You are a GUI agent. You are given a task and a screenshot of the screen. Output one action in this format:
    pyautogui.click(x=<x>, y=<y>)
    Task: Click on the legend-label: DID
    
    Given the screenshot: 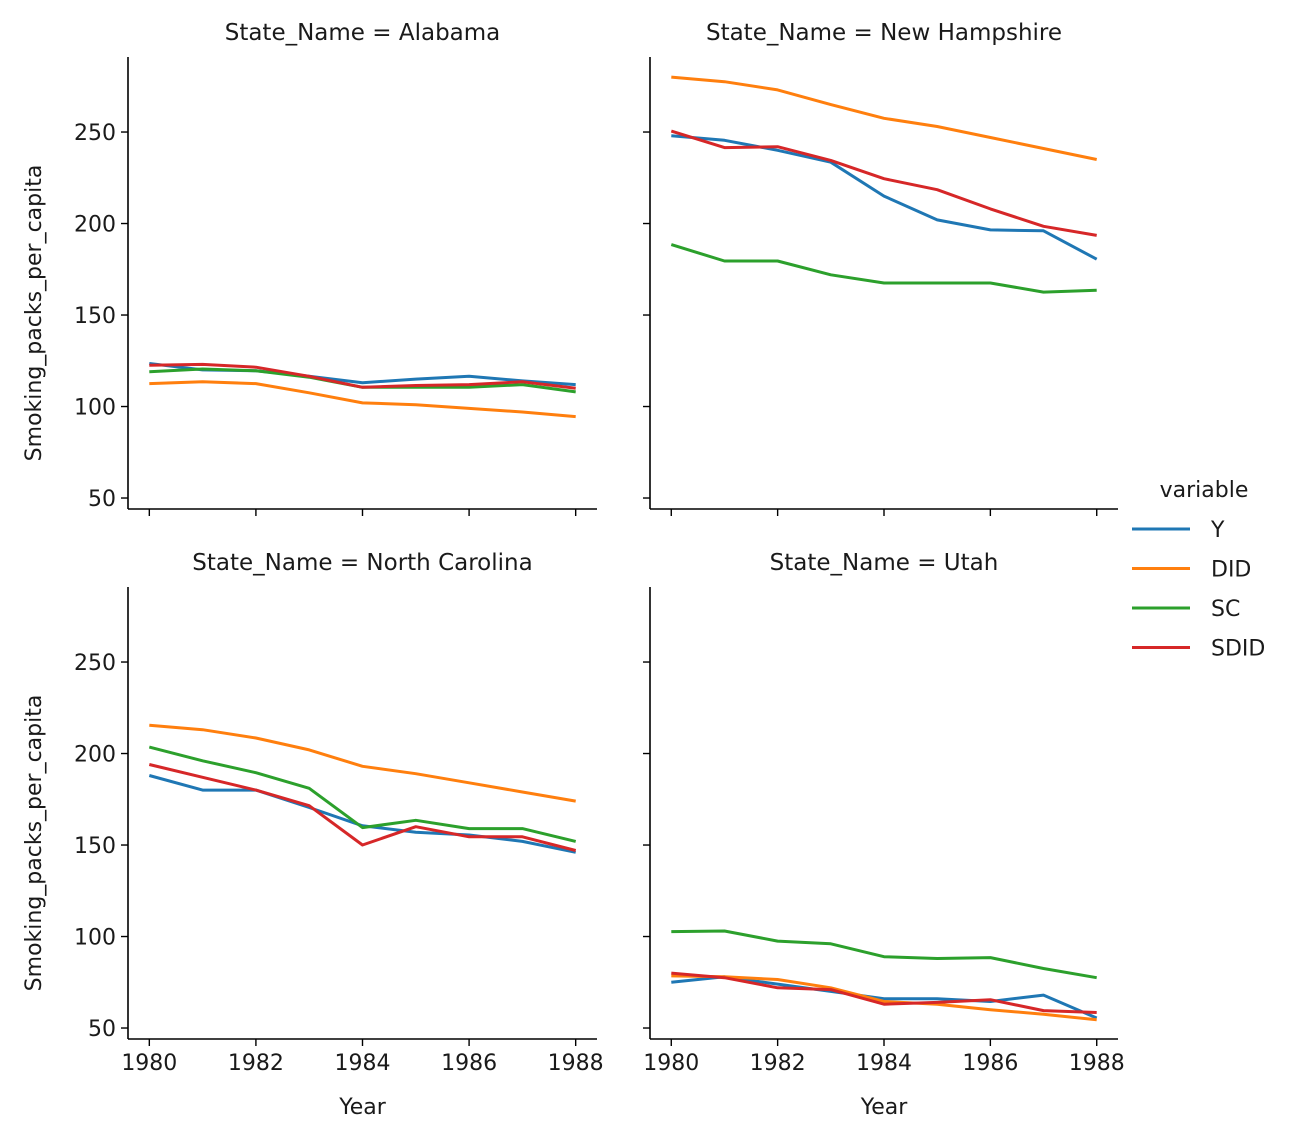 What is the action you would take?
    pyautogui.click(x=1231, y=570)
    